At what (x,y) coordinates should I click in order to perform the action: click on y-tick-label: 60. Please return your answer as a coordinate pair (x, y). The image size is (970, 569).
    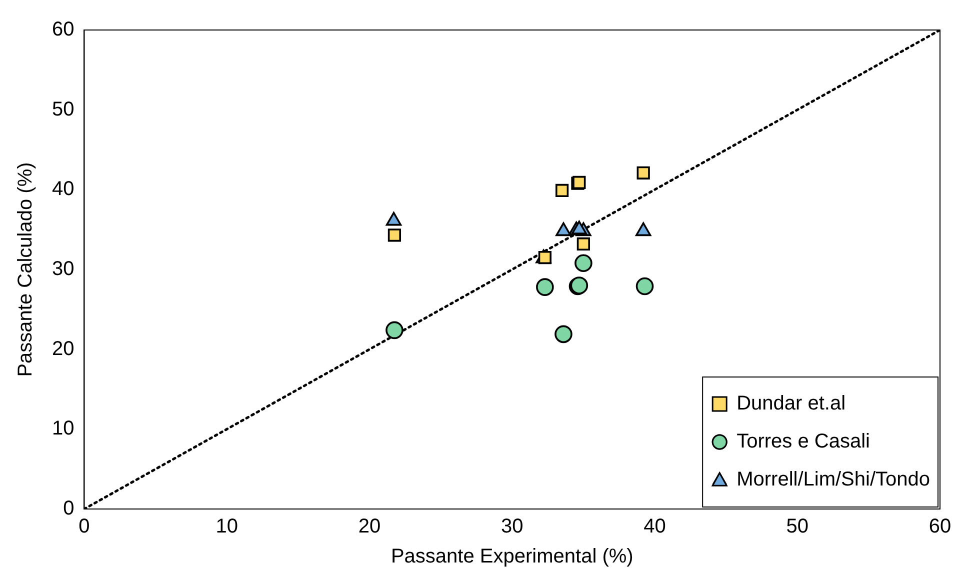
    Looking at the image, I should click on (63, 29).